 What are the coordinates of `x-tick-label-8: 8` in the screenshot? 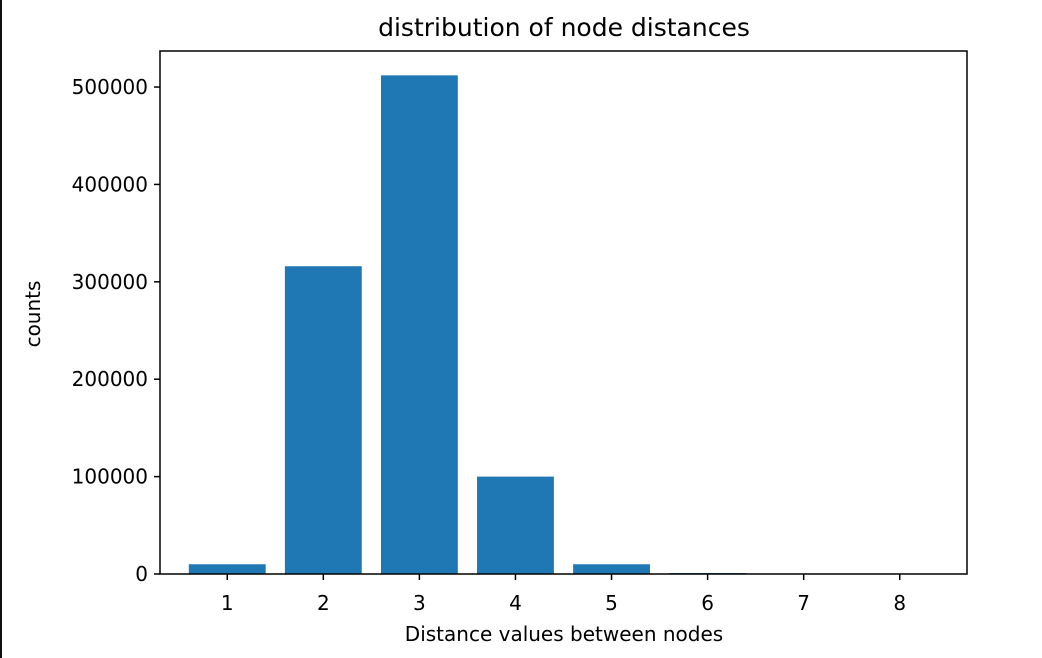 It's located at (899, 603).